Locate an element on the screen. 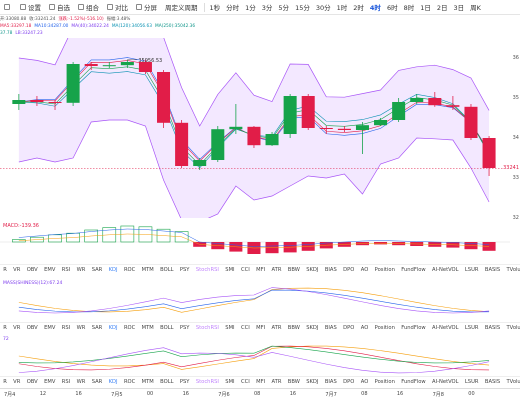 The width and height of the screenshot is (520, 400). toolbar-item-3: 组合 is located at coordinates (88, 7).